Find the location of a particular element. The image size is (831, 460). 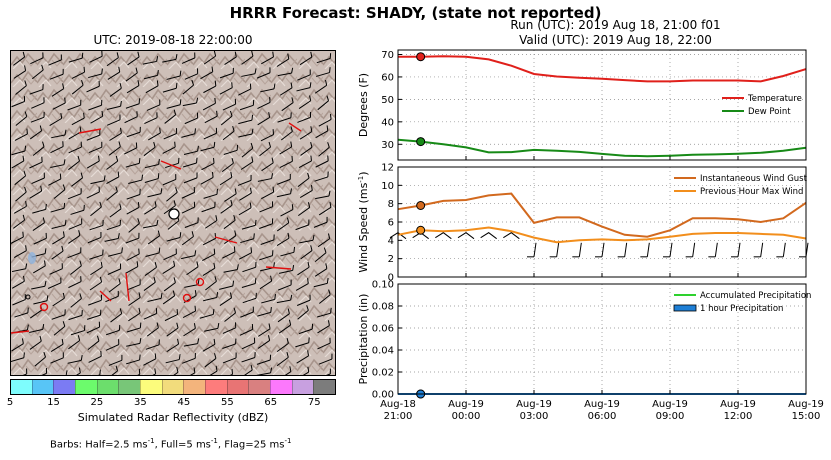

y-tick-label: 0 is located at coordinates (391, 278).